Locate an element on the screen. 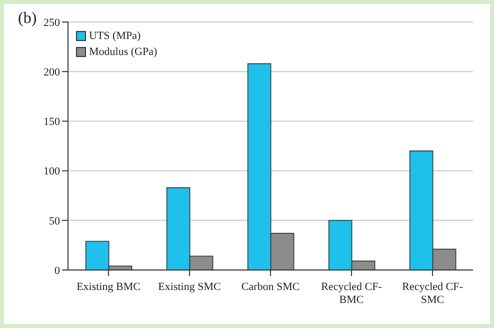 The image size is (494, 328). x-tick-label: Carbon SMC is located at coordinates (270, 287).